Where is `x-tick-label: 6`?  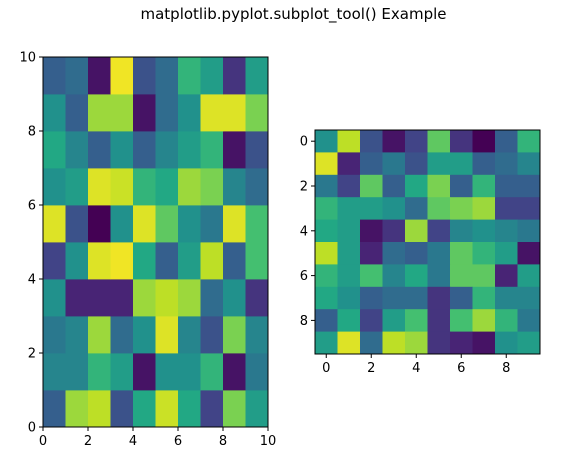 x-tick-label: 6 is located at coordinates (461, 368).